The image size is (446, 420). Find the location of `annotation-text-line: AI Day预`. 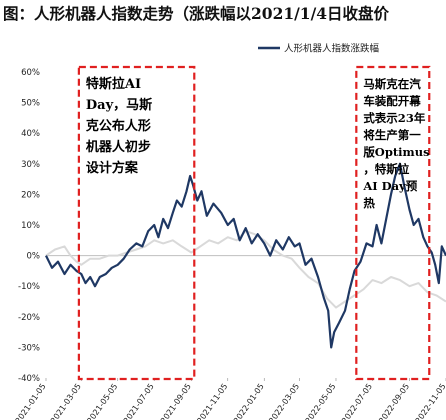

annotation-text-line: AI Day预 is located at coordinates (389, 186).